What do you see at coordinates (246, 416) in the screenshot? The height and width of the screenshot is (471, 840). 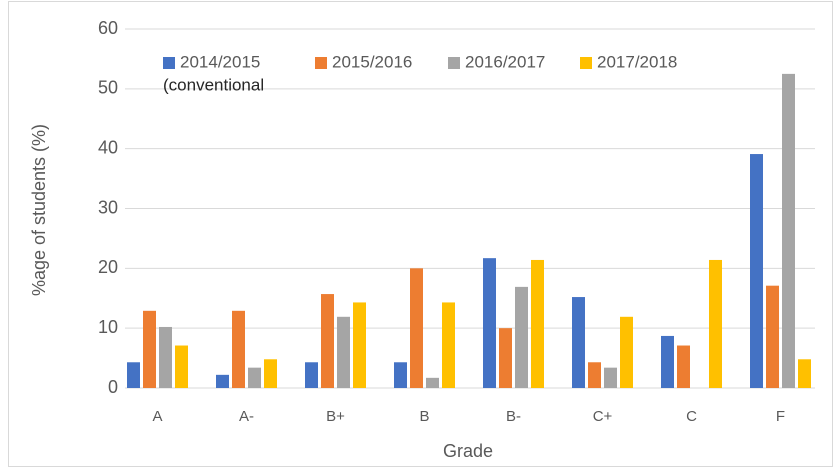 I see `x-tick-label: A-` at bounding box center [246, 416].